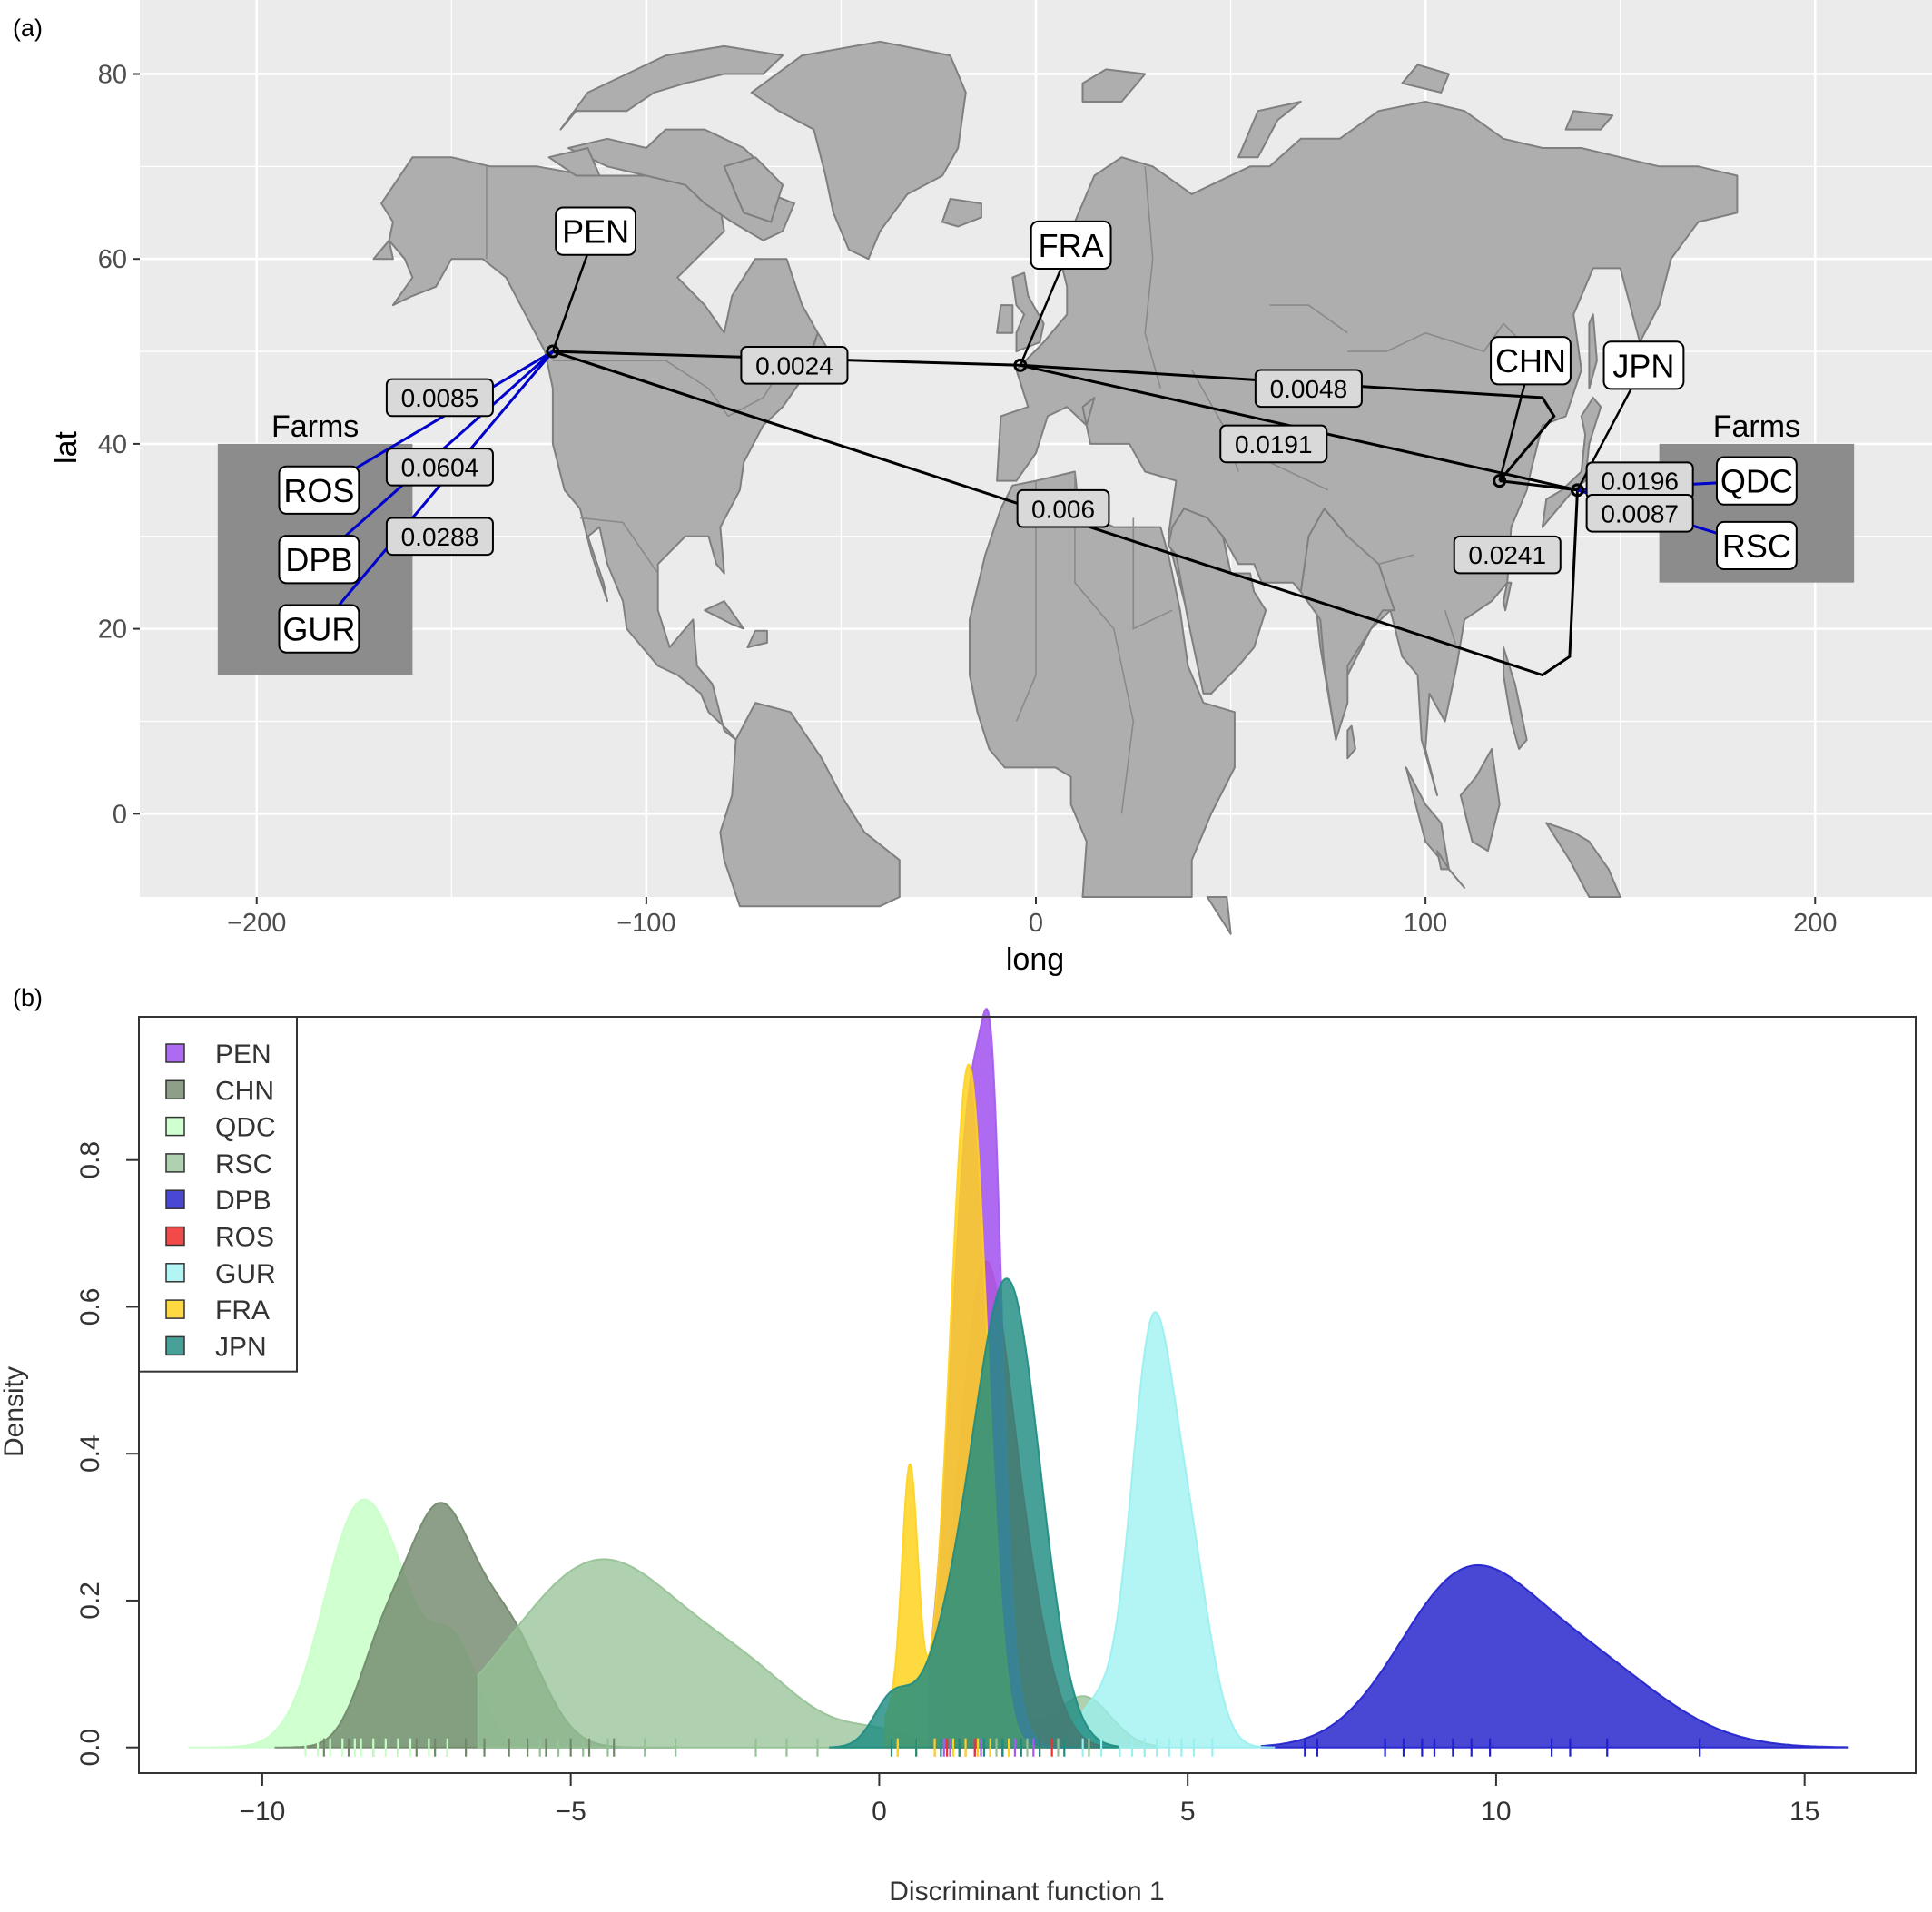 The height and width of the screenshot is (1912, 1932). I want to click on density-y-tick-label: 0.2, so click(90, 1601).